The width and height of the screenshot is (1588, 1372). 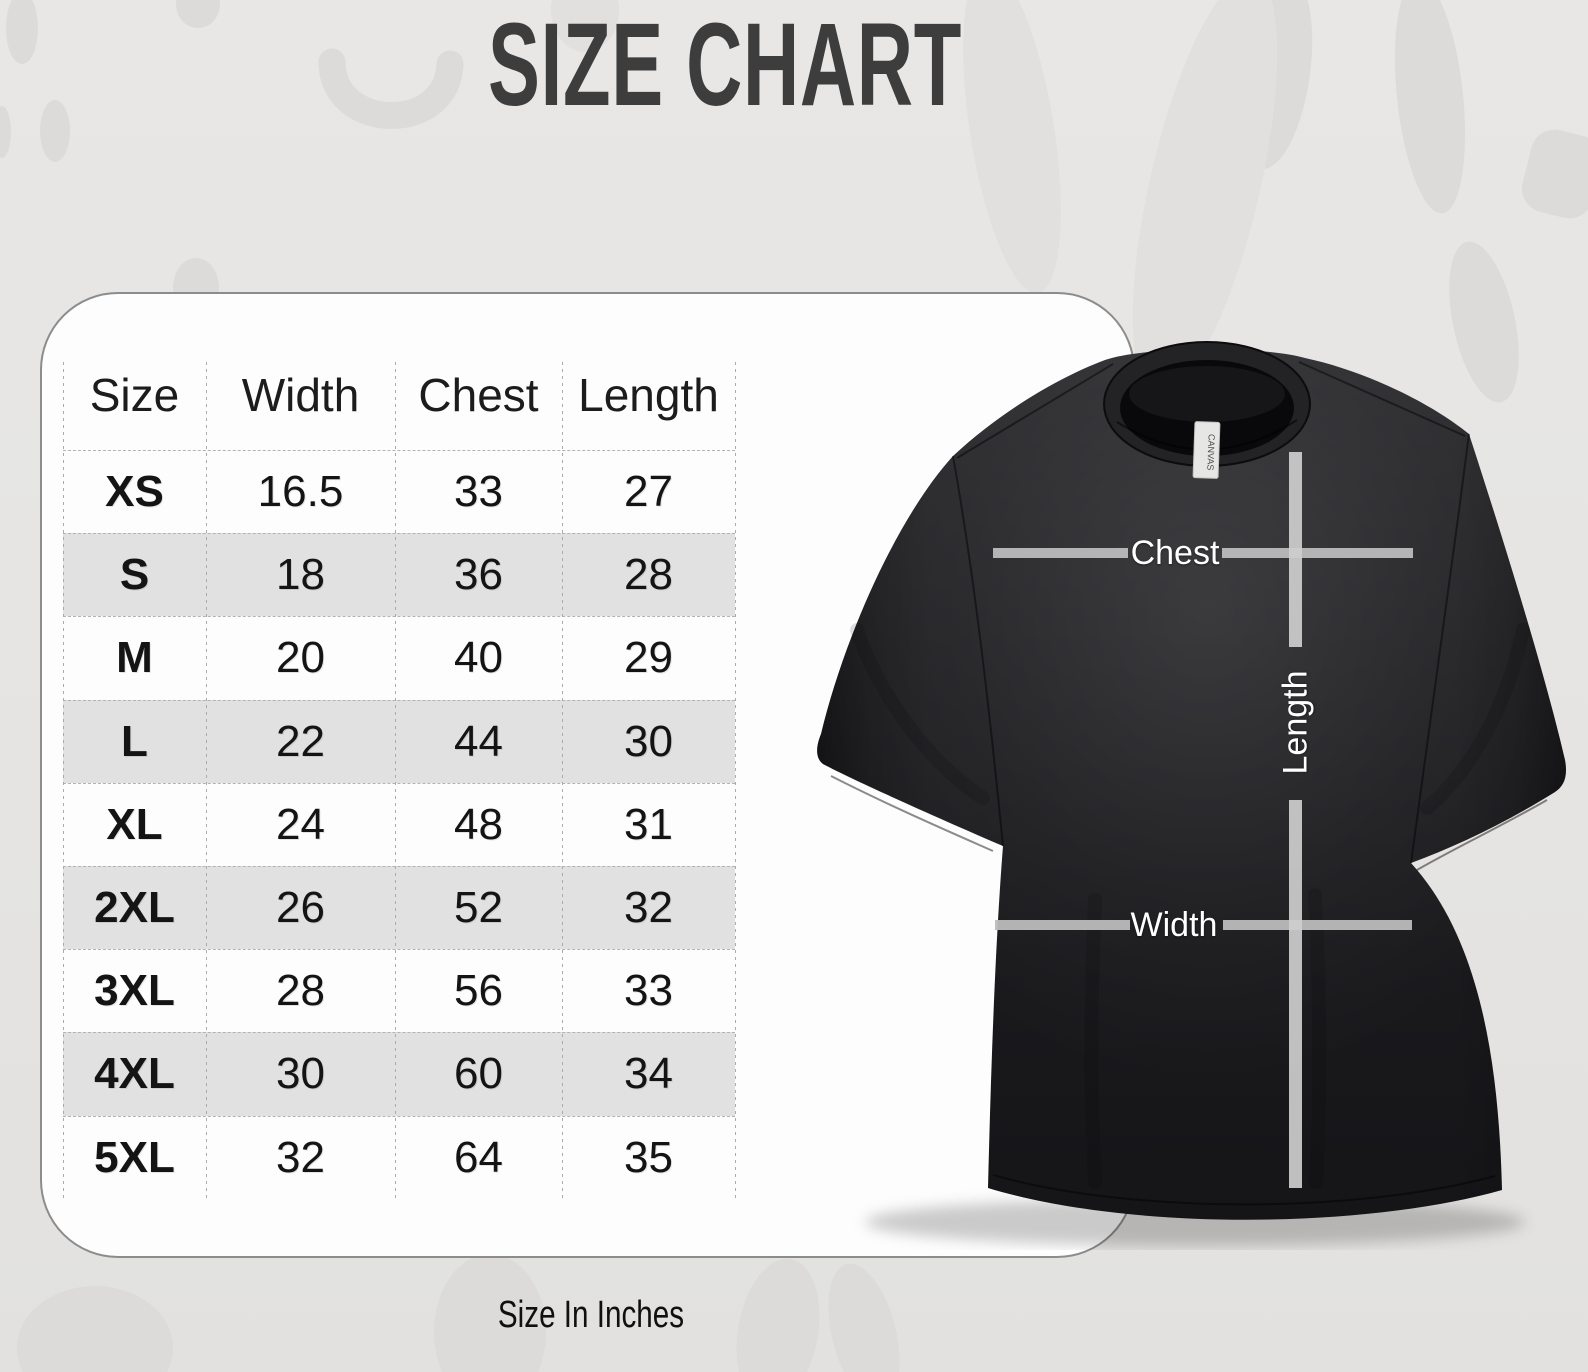 What do you see at coordinates (399, 990) in the screenshot?
I see `table-row: 3XL 28 56 33` at bounding box center [399, 990].